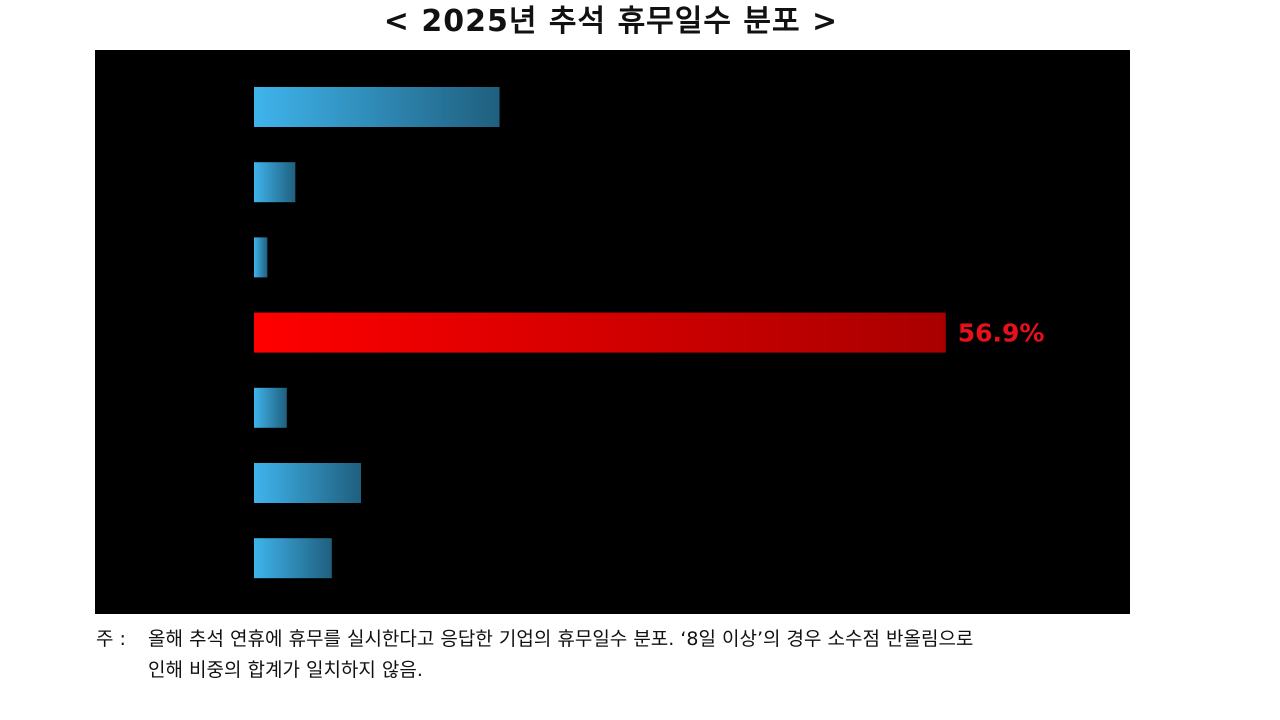 Image resolution: width=1280 pixels, height=720 pixels. I want to click on footnote-label: 주 :, so click(111, 639).